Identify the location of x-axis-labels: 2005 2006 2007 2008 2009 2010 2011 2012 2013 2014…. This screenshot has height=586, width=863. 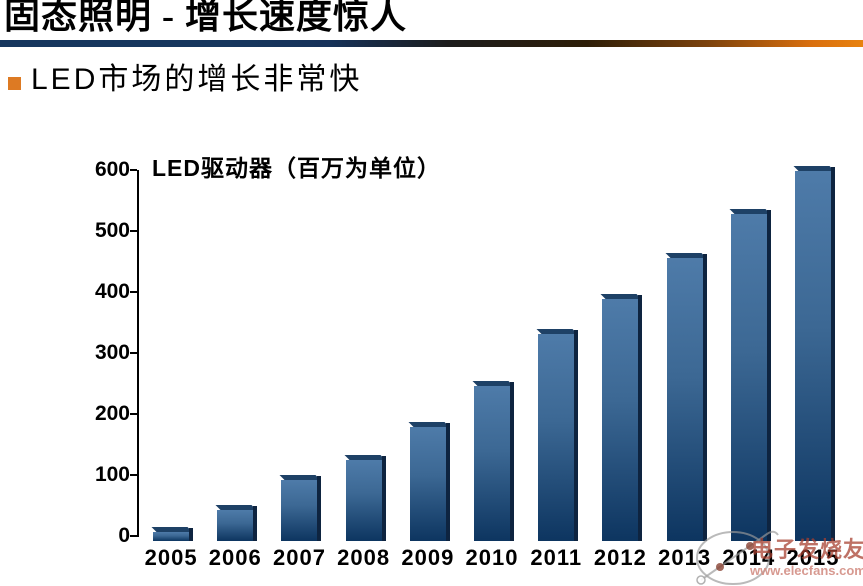
(492, 558).